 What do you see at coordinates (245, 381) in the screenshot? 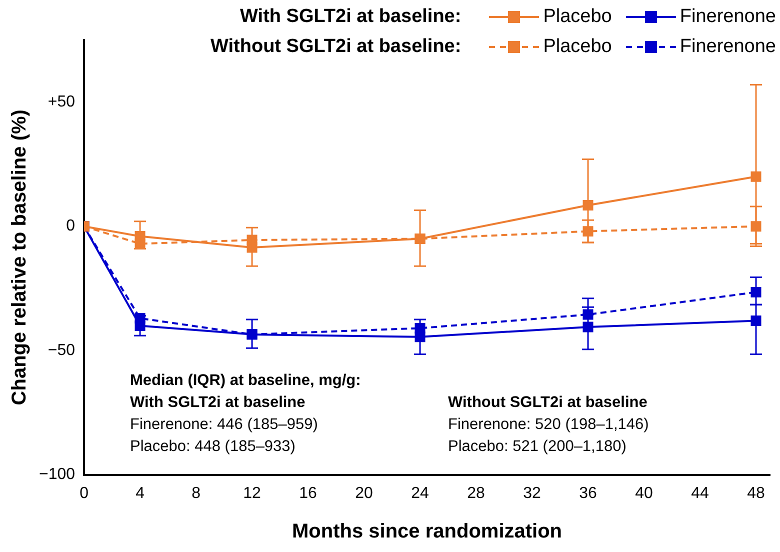
I see `annotation: Median (IQR) at baseline, mg/g:` at bounding box center [245, 381].